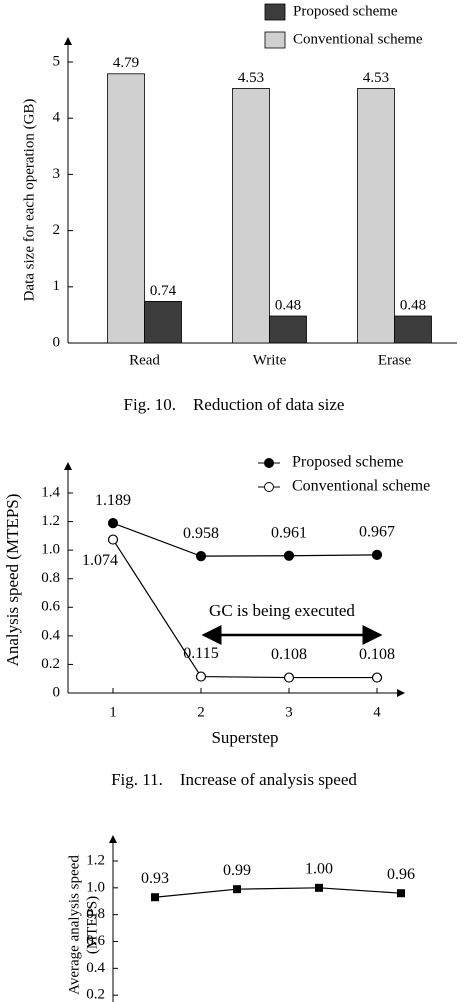  What do you see at coordinates (50, 492) in the screenshot?
I see `y-tick-label: 1.4` at bounding box center [50, 492].